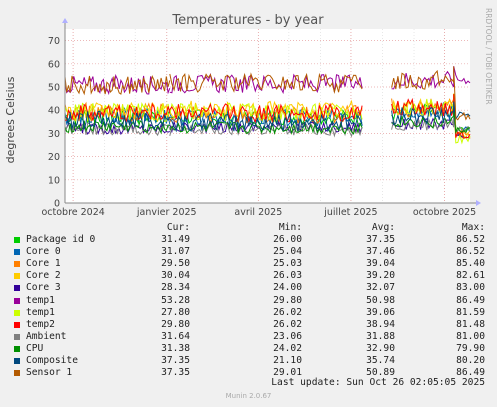 The image size is (497, 407). What do you see at coordinates (380, 300) in the screenshot?
I see `legend-avg-value: 50.98` at bounding box center [380, 300].